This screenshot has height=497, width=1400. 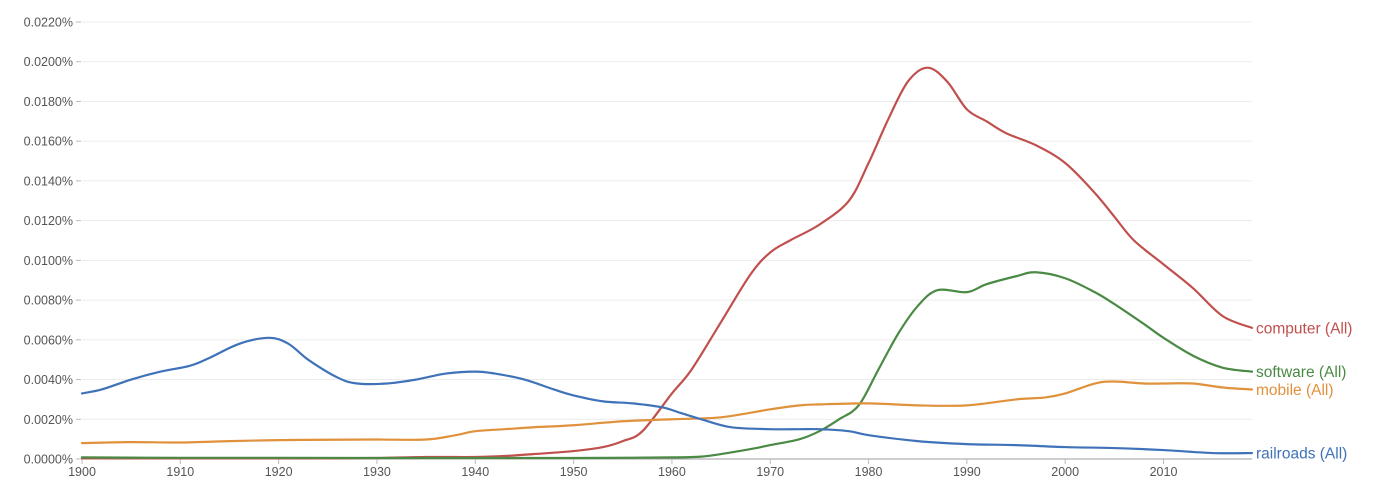 What do you see at coordinates (48, 23) in the screenshot?
I see `y-tick-label: 0.0220%` at bounding box center [48, 23].